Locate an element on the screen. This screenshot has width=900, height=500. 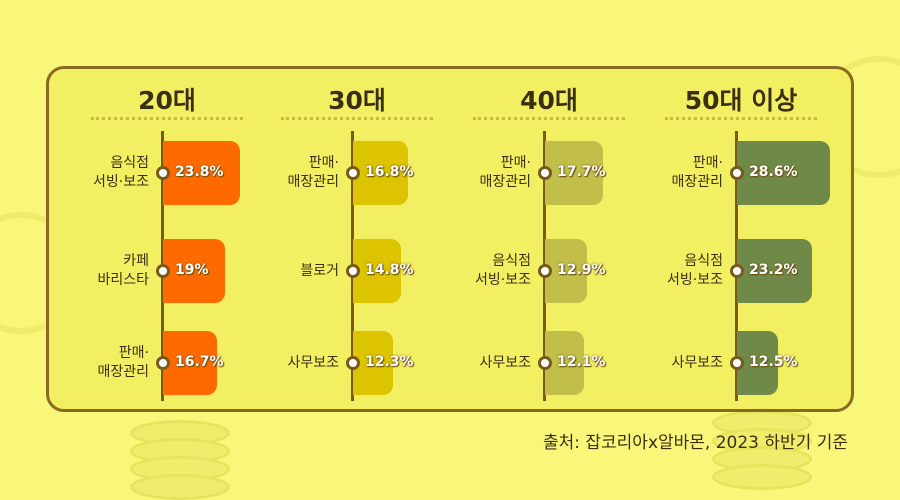
value-label: 16.8% is located at coordinates (389, 172).